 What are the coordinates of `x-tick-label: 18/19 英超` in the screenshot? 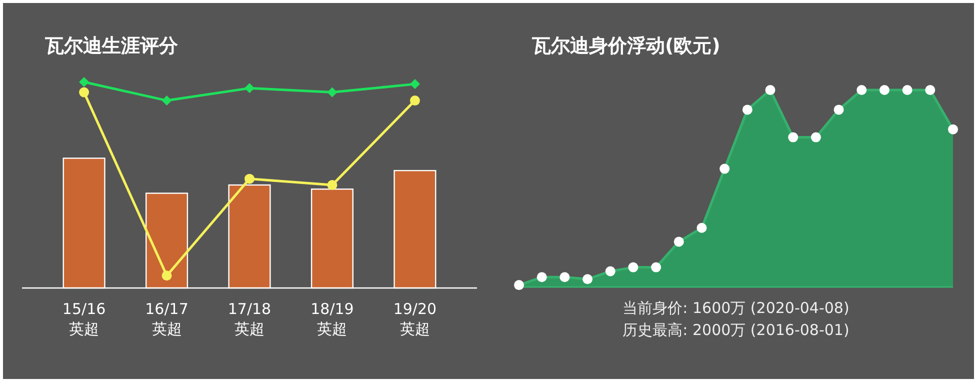 It's located at (332, 319).